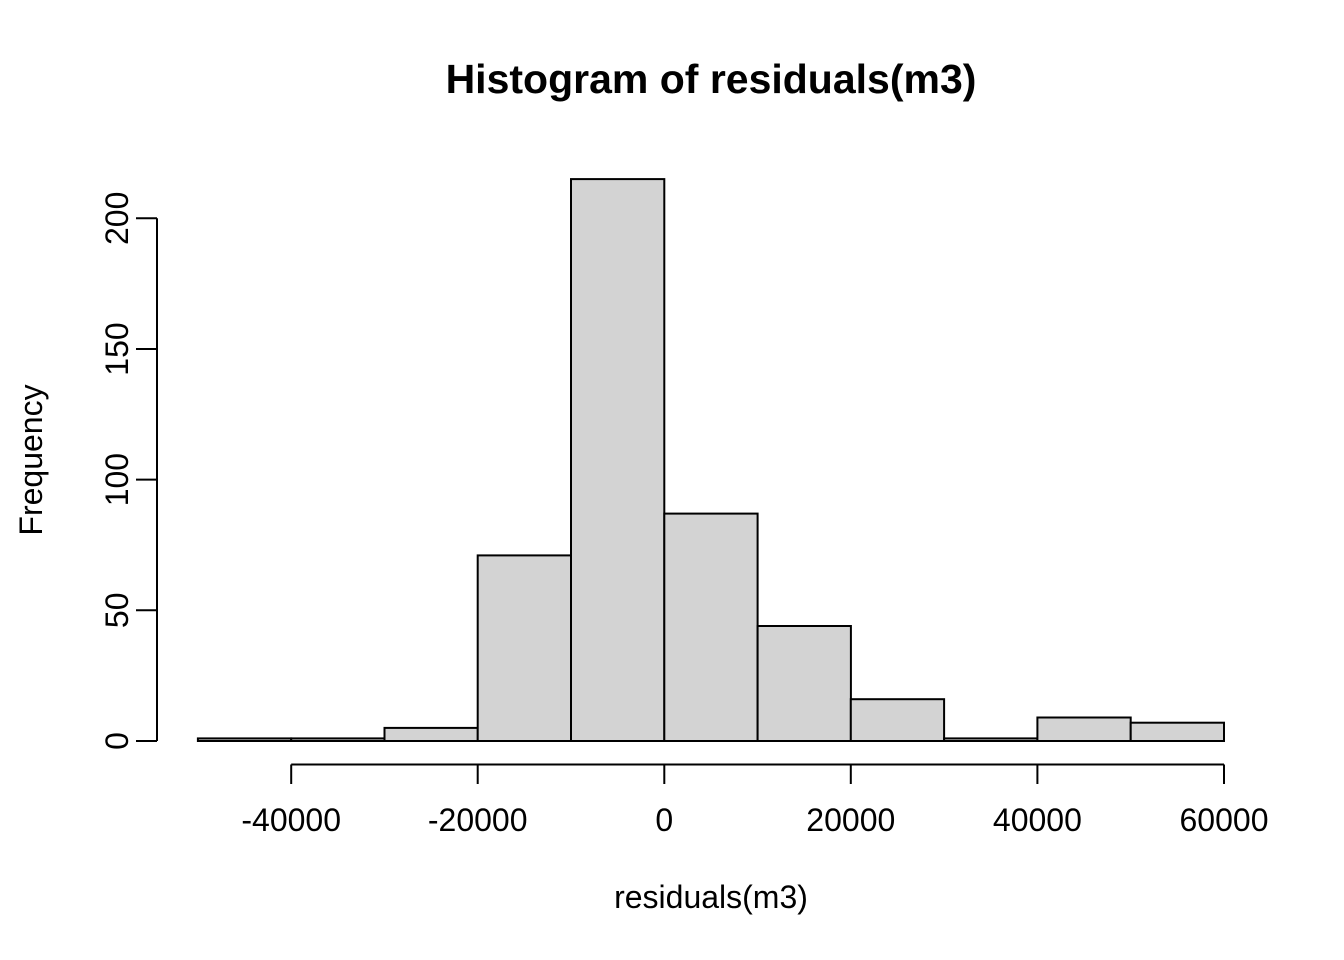  Describe the element at coordinates (1224, 820) in the screenshot. I see `x-tick-label: 60000` at that location.